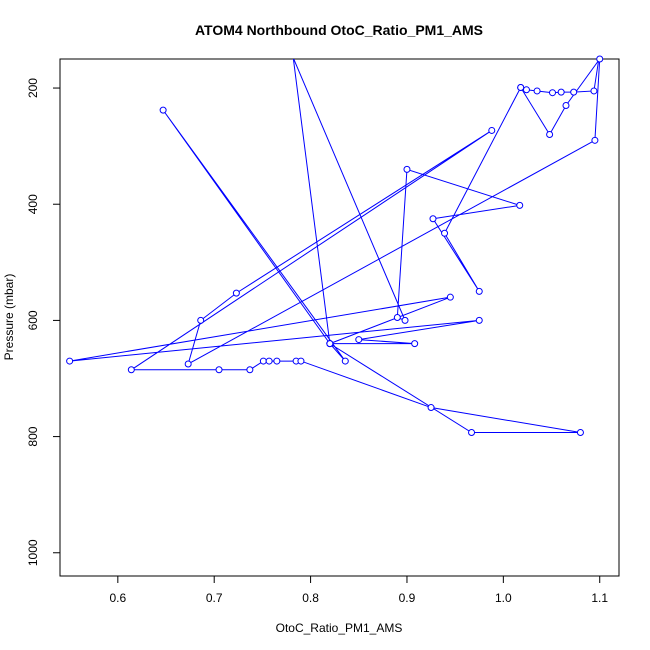 The image size is (650, 650). I want to click on chart-title: ATOM4 Northbound OtoC_Ratio_PM1_AMS, so click(339, 30).